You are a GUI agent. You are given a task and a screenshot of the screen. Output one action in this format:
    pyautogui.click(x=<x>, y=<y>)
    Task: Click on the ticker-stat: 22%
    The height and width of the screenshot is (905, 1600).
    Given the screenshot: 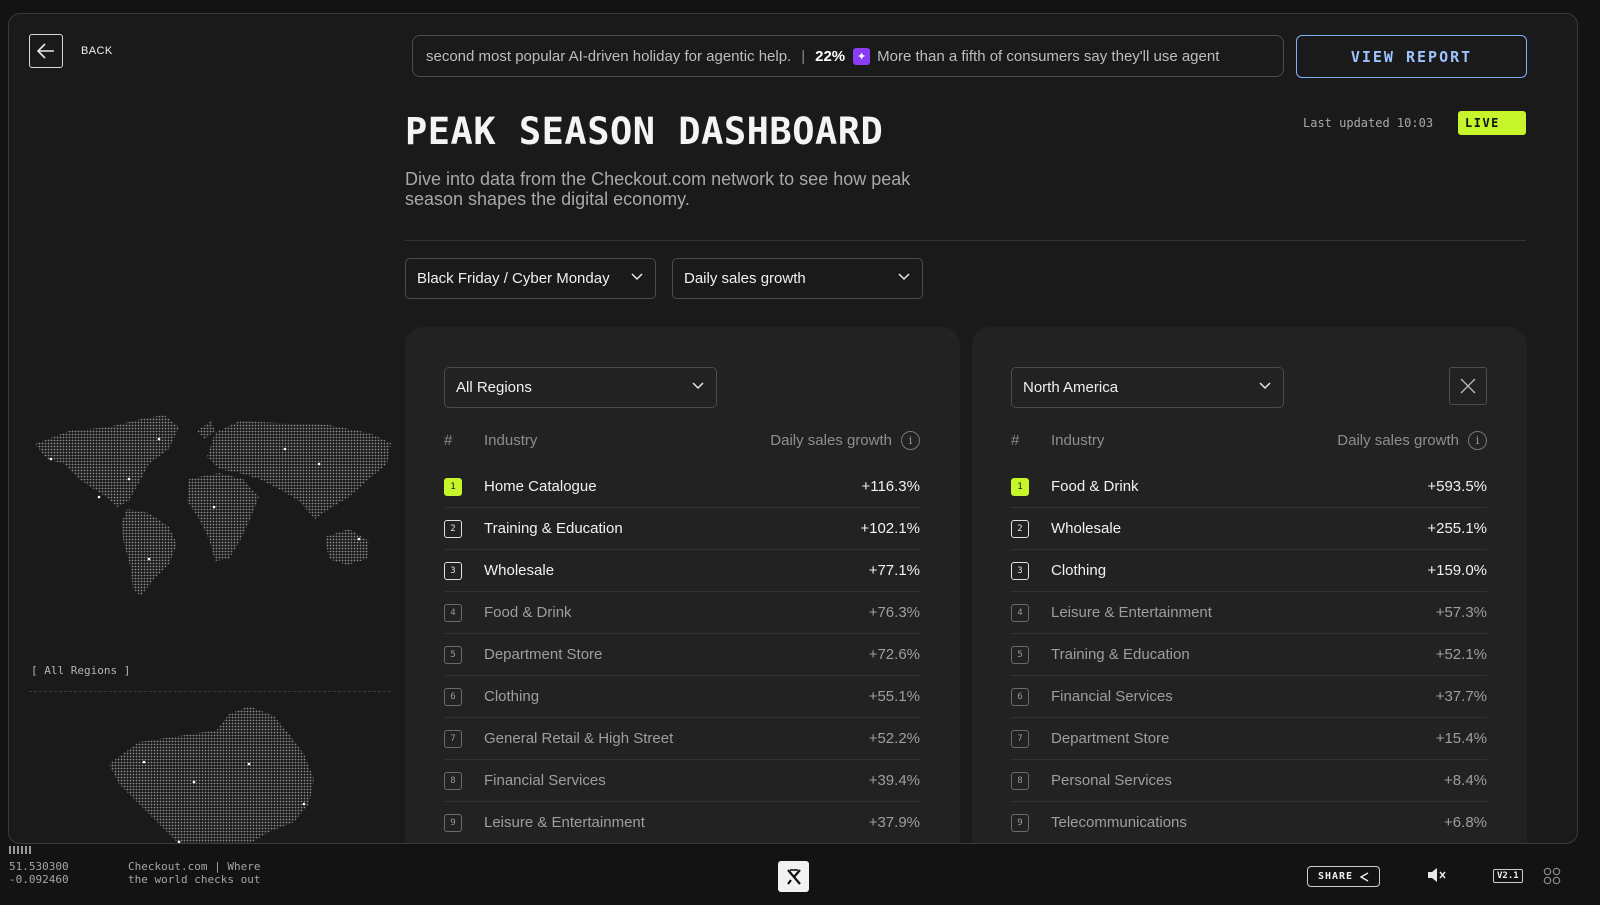 What is the action you would take?
    pyautogui.click(x=830, y=56)
    